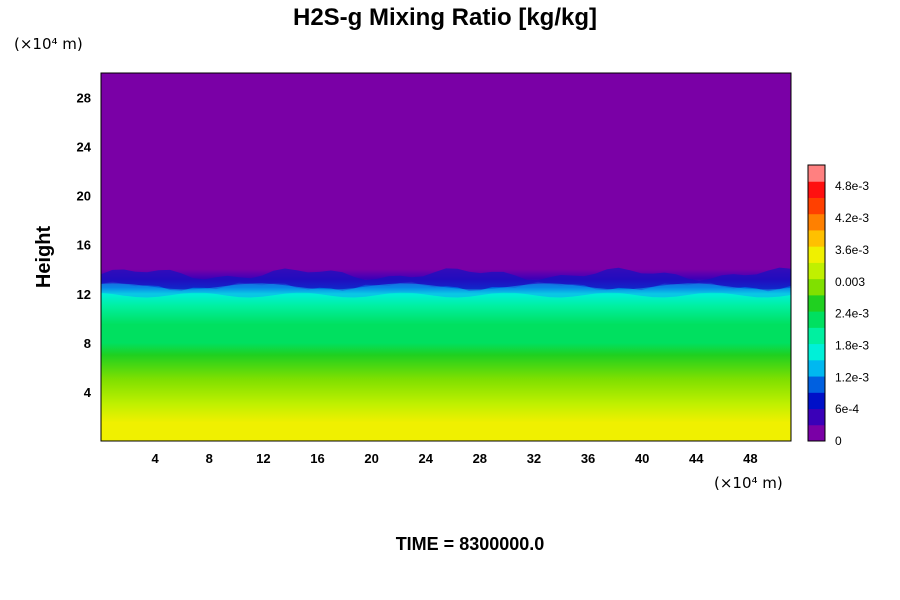  I want to click on x-axis-unit: (×10⁴ m), so click(748, 483).